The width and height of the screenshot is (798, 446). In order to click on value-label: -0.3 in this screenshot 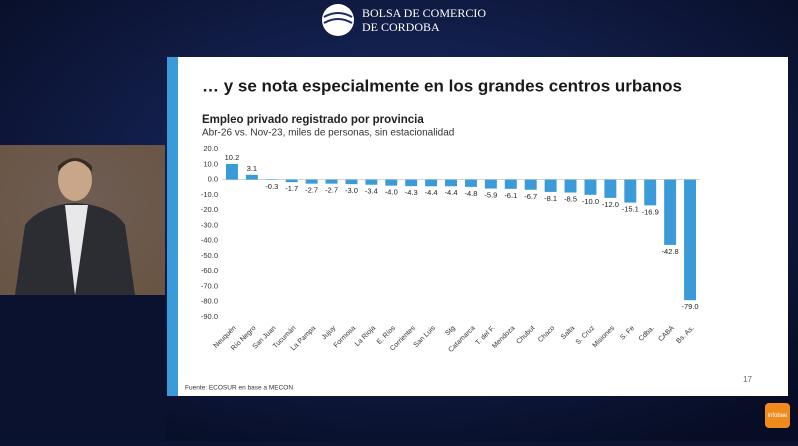, I will do `click(271, 186)`.